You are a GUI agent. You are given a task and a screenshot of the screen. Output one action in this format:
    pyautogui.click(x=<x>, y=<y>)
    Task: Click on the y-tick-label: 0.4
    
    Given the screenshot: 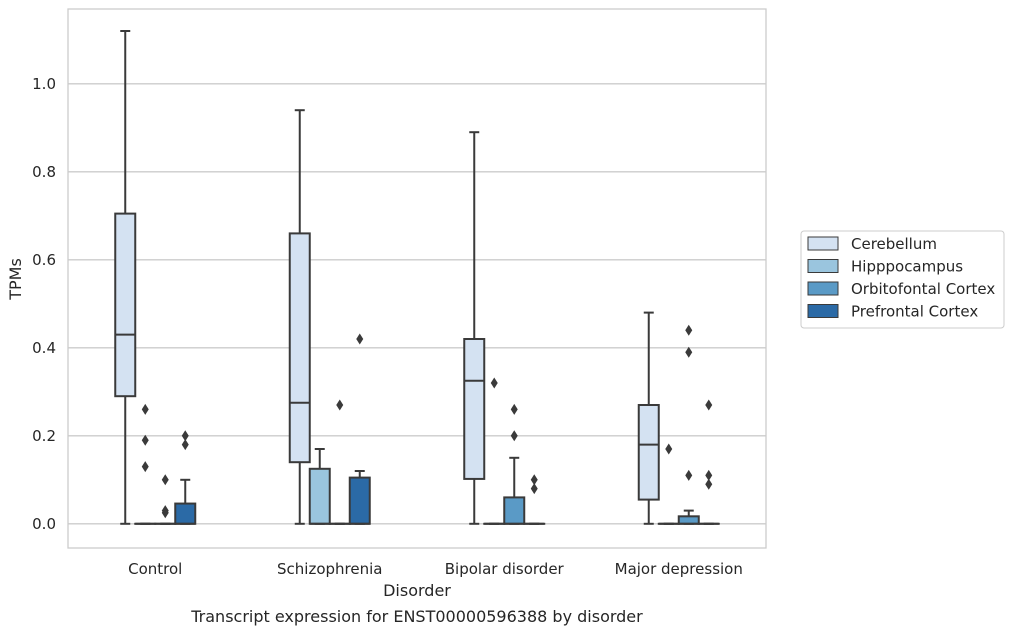 What is the action you would take?
    pyautogui.click(x=44, y=348)
    